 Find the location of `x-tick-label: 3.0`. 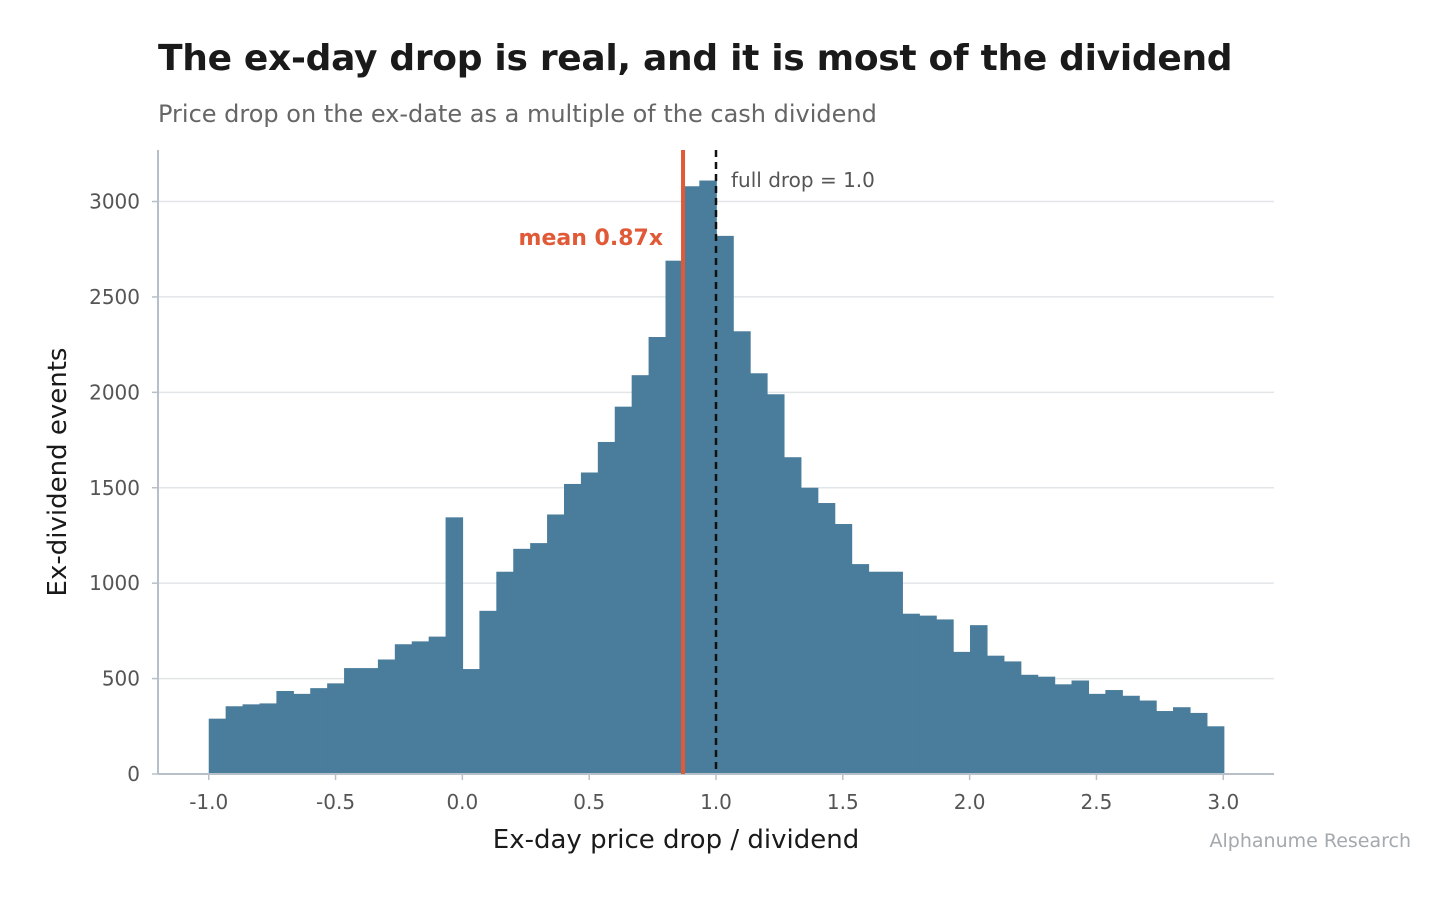

x-tick-label: 3.0 is located at coordinates (1223, 802).